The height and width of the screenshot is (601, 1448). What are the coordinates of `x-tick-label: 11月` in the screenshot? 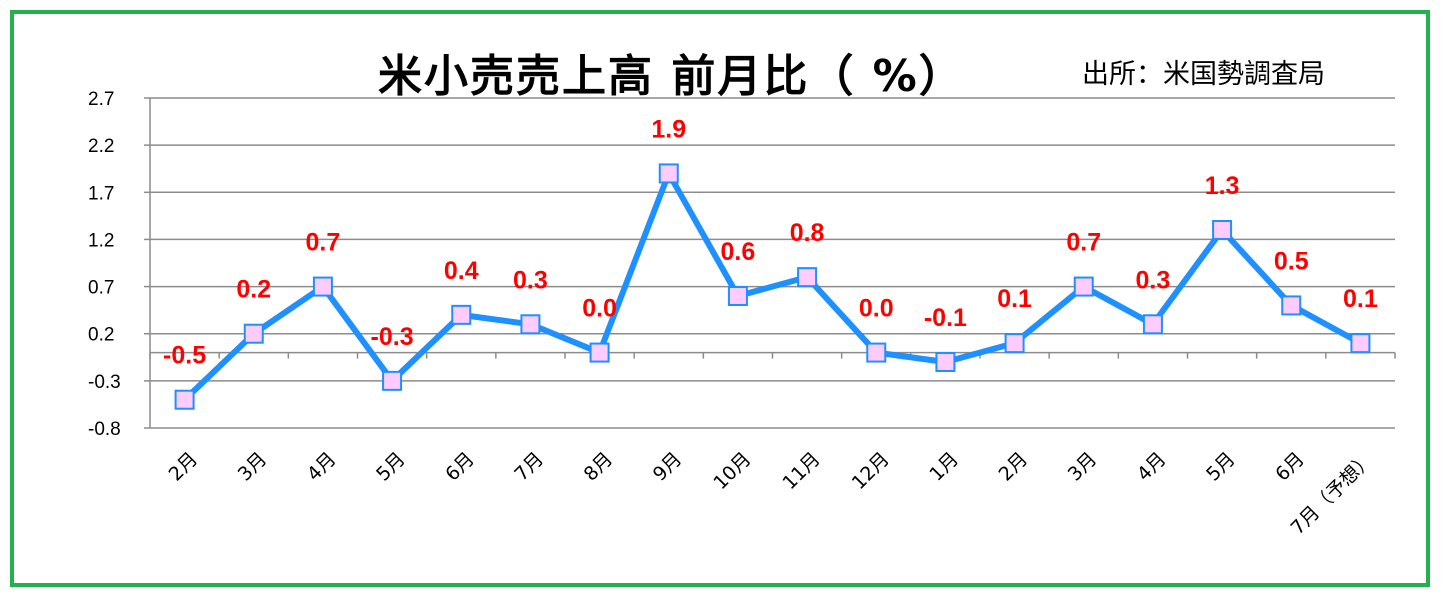 It's located at (802, 471).